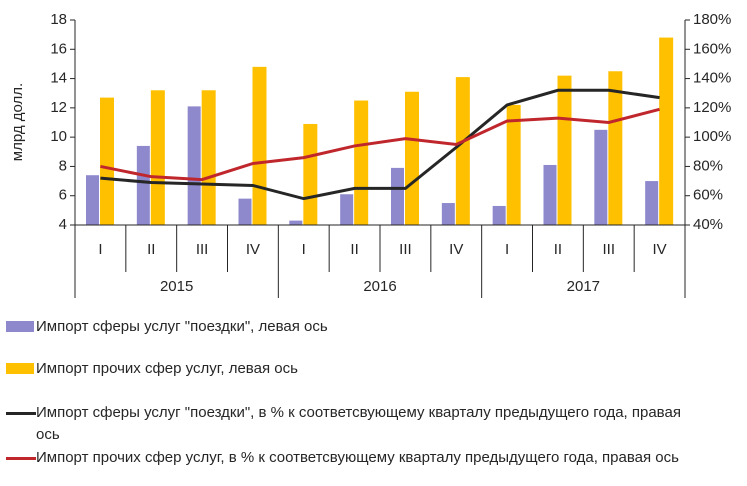 Image resolution: width=747 pixels, height=486 pixels. What do you see at coordinates (58, 107) in the screenshot?
I see `y-tick-label: 12` at bounding box center [58, 107].